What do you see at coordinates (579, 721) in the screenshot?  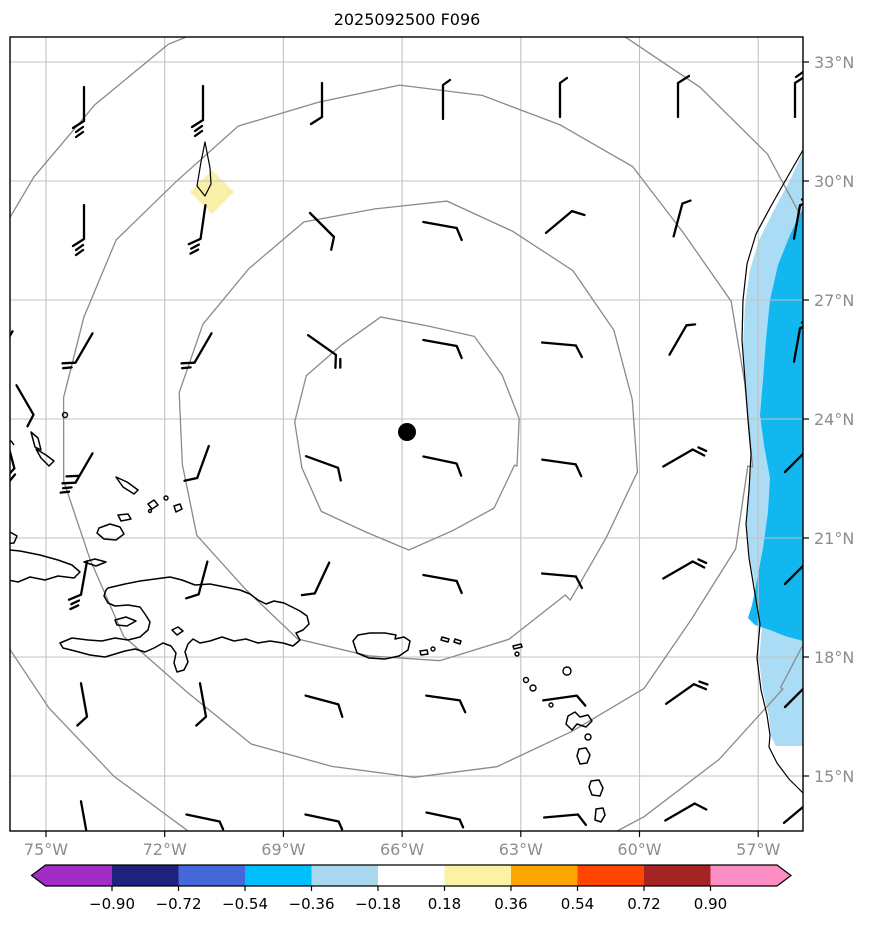 I see `coastline-guadeloupe` at bounding box center [579, 721].